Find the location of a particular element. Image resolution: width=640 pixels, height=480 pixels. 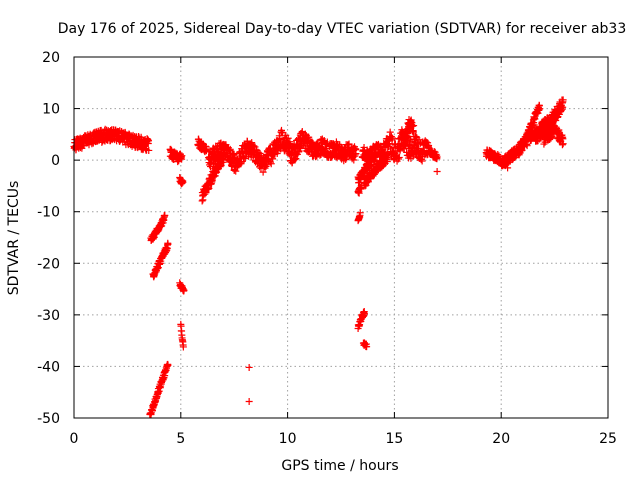

x-tick-label: 10 is located at coordinates (288, 439).